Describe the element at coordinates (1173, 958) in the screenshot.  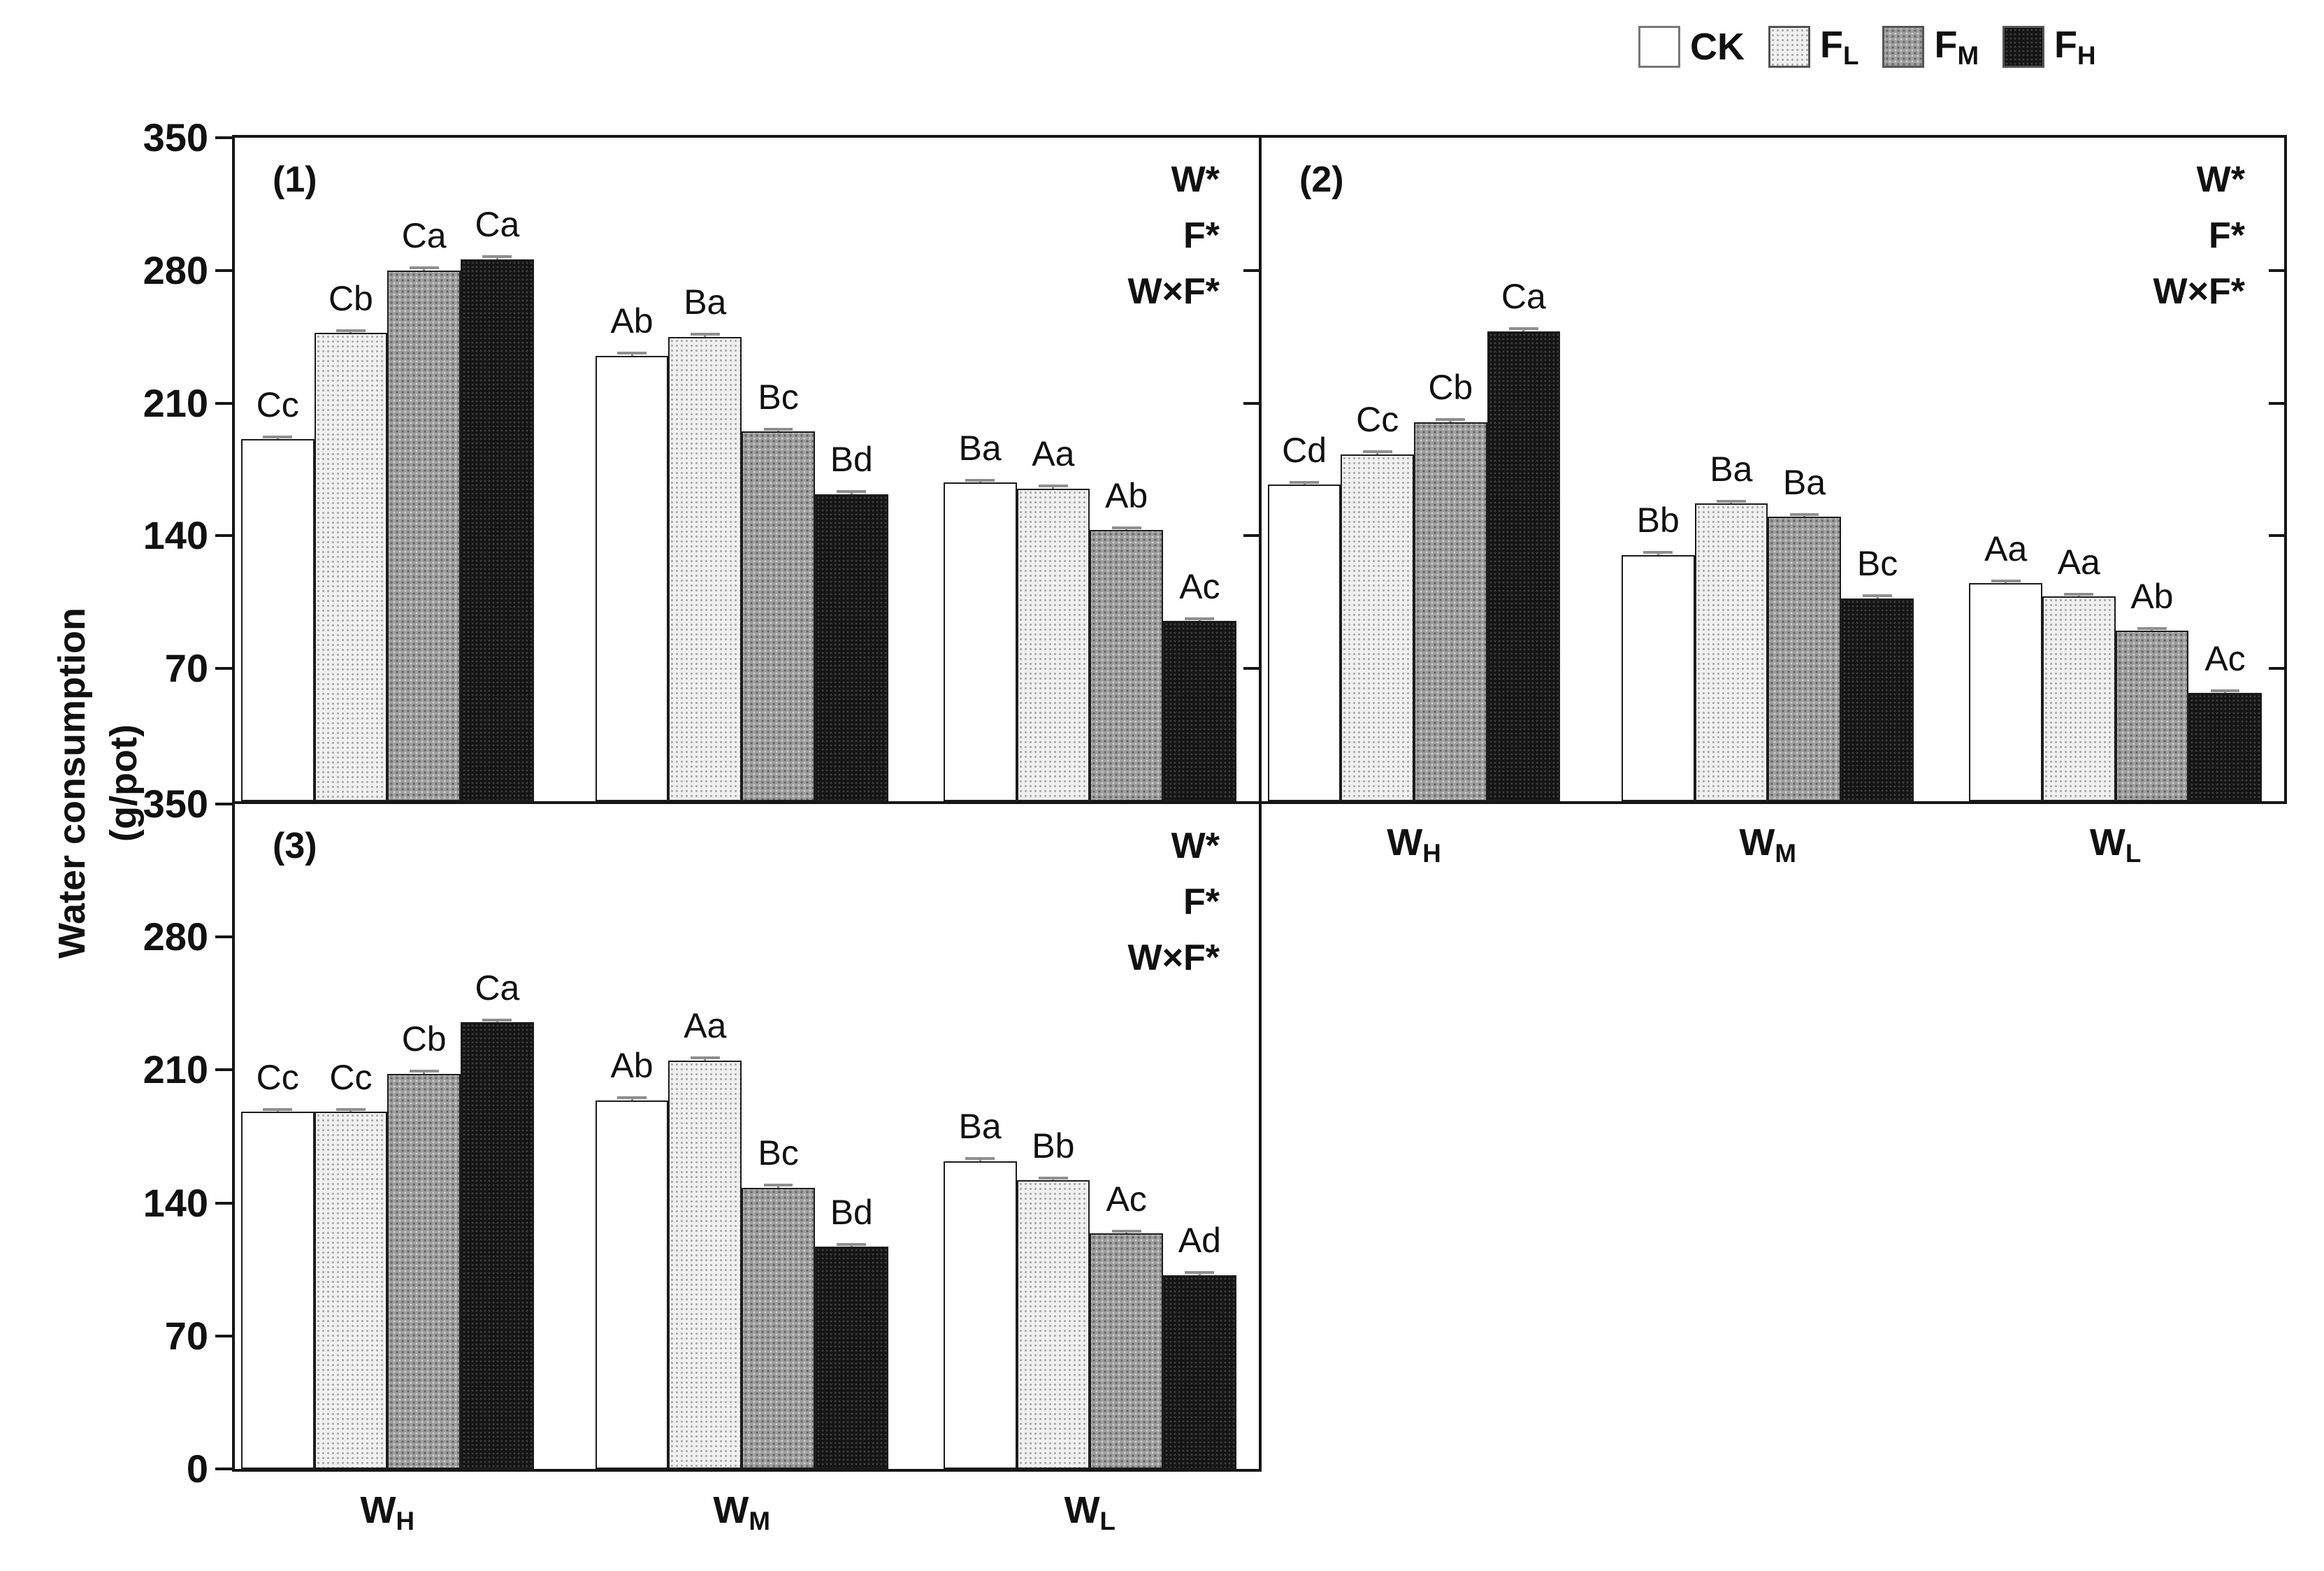
I see `significance-line-2: W×F*` at that location.